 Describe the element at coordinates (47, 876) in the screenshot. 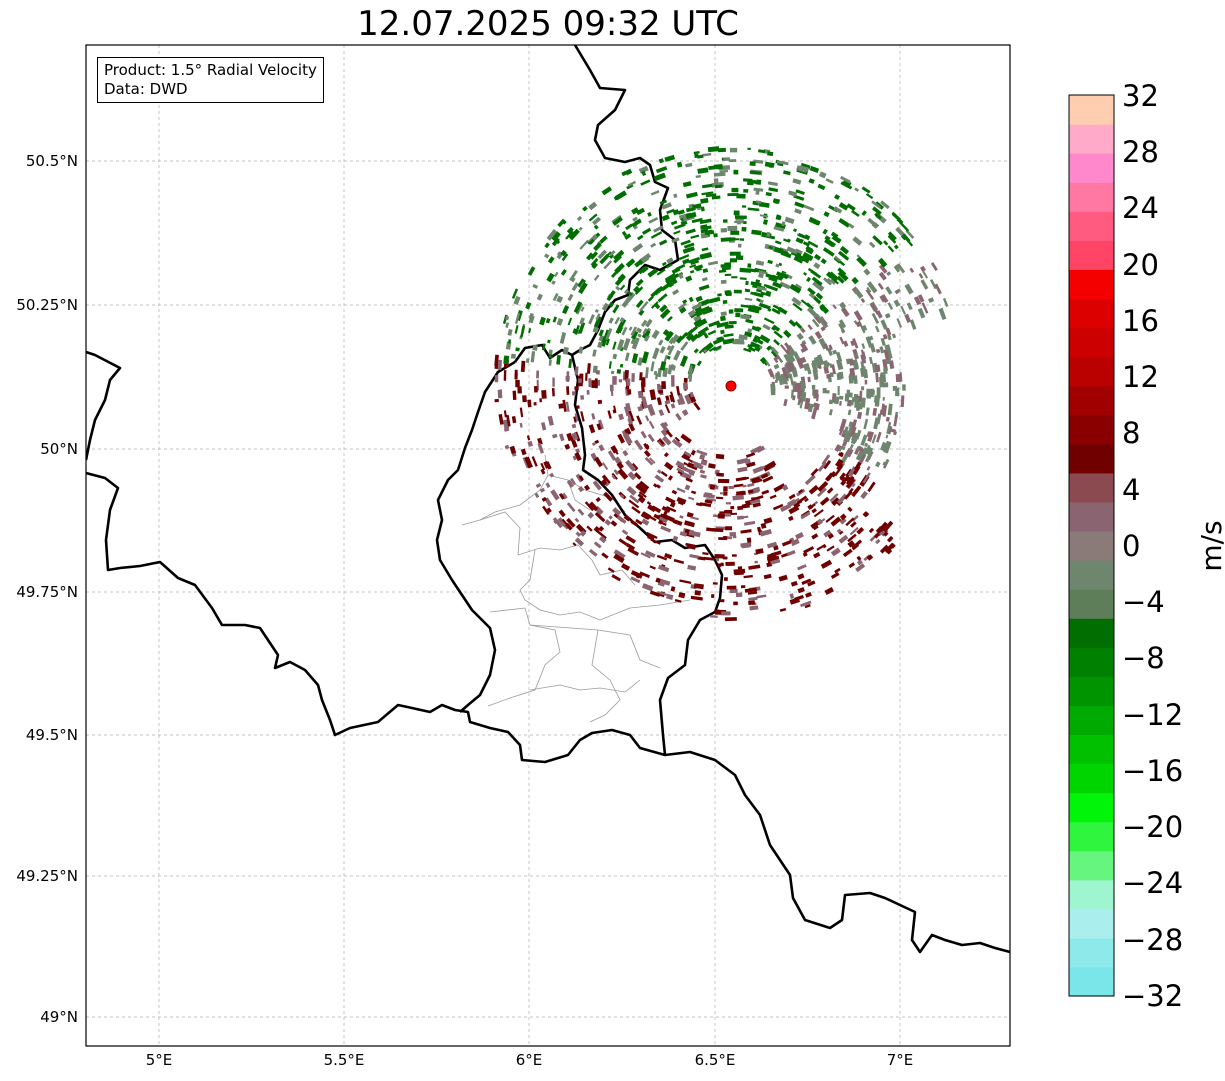

I see `lat-label: 49.25°N` at that location.